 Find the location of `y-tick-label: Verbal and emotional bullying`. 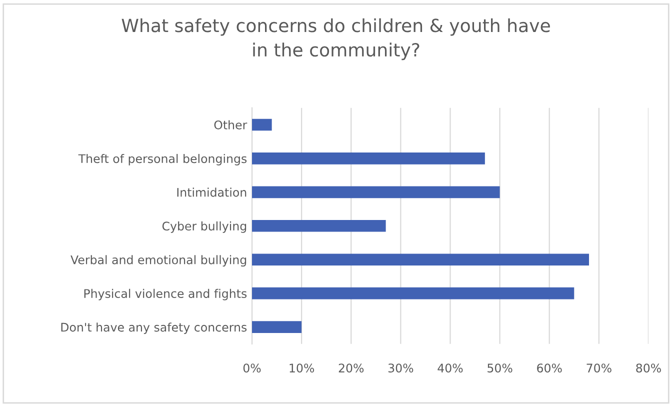

y-tick-label: Verbal and emotional bullying is located at coordinates (158, 261).